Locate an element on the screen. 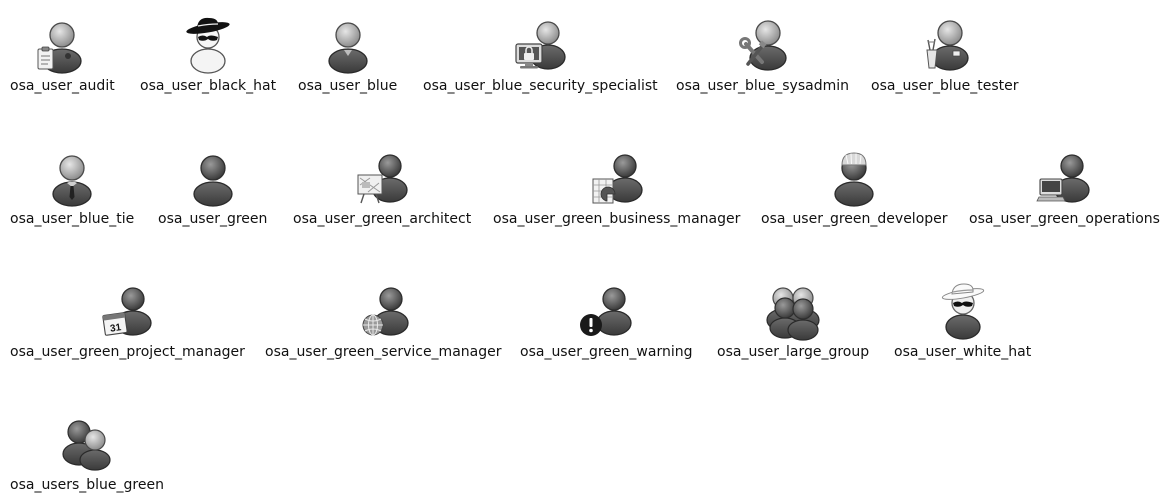  user-architect-icon is located at coordinates (382, 179).